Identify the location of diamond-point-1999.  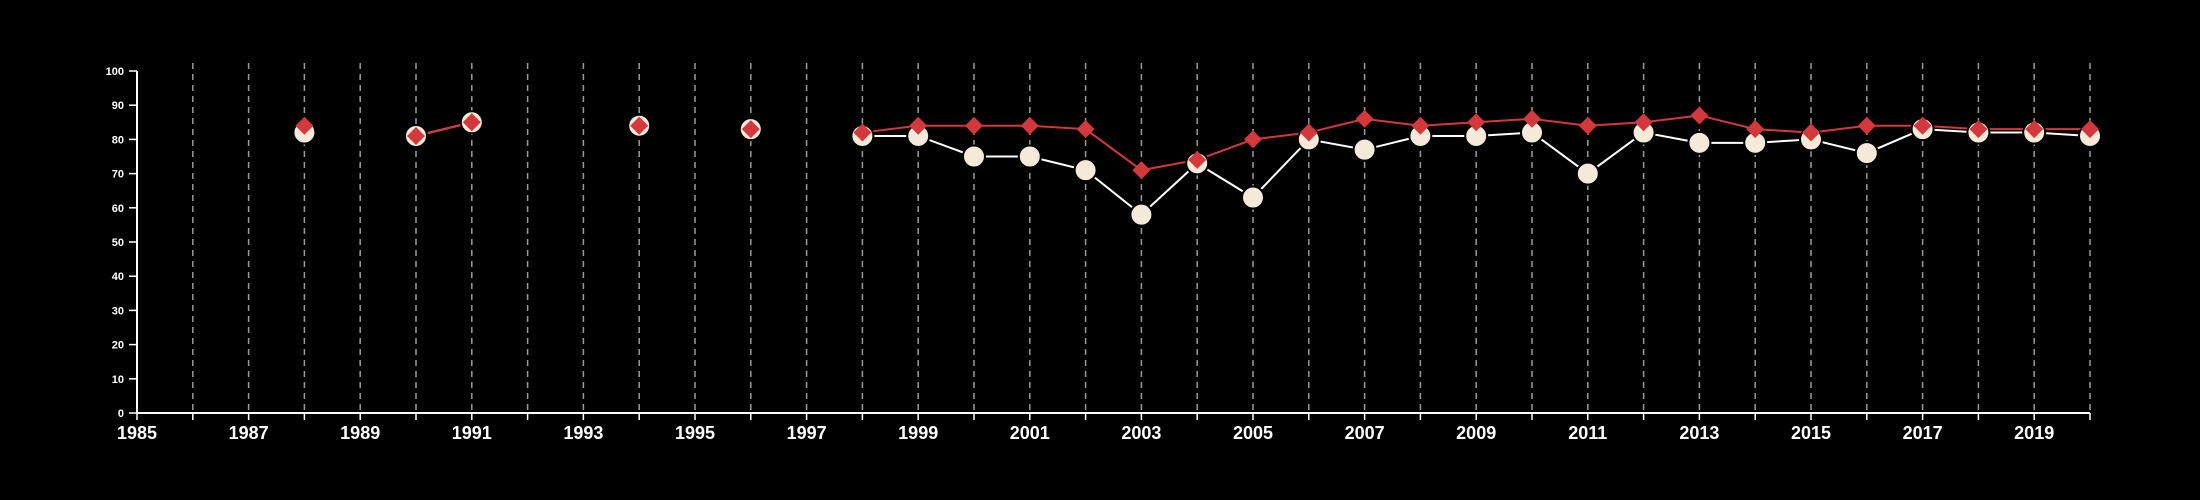
(918, 125).